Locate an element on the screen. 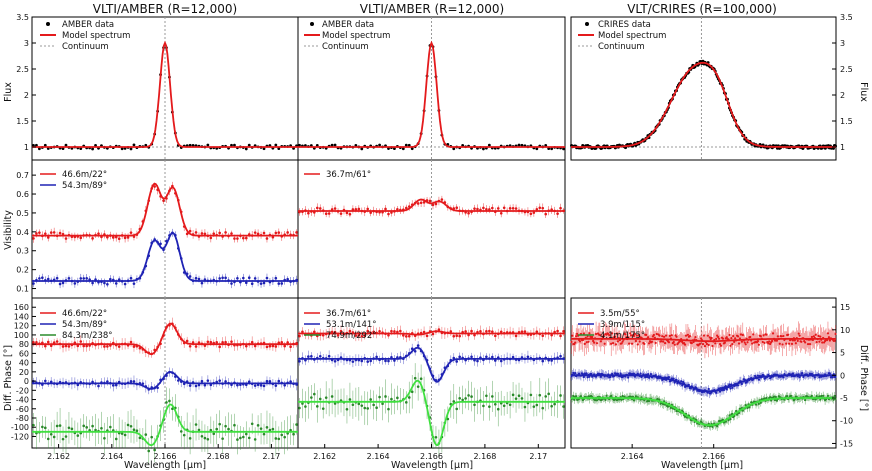  title-amber-middle: VLTI/AMBER (R=12,000) is located at coordinates (432, 9).